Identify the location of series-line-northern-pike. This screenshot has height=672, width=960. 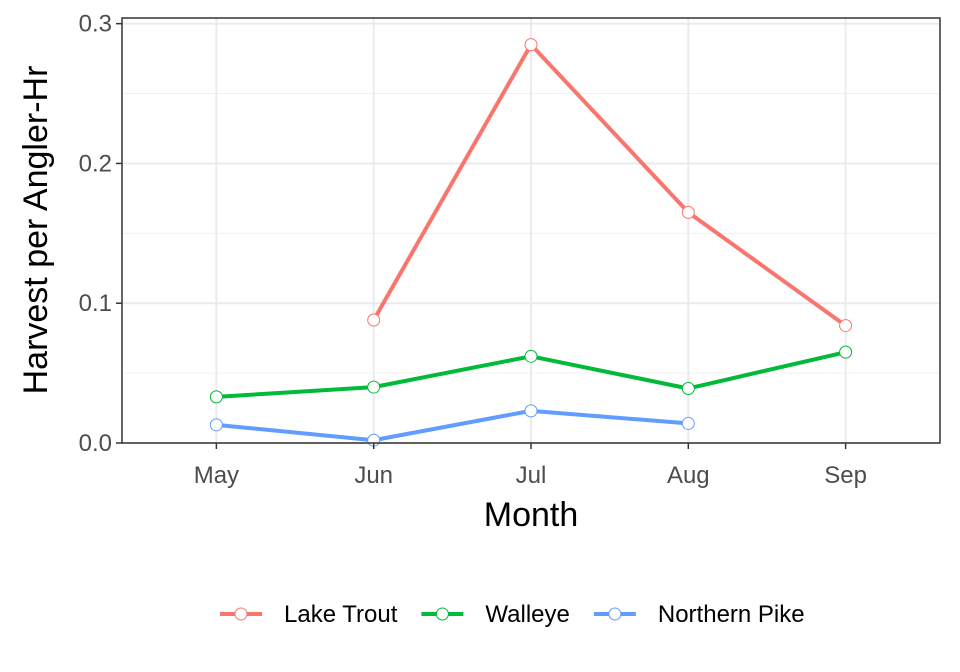
(452, 425).